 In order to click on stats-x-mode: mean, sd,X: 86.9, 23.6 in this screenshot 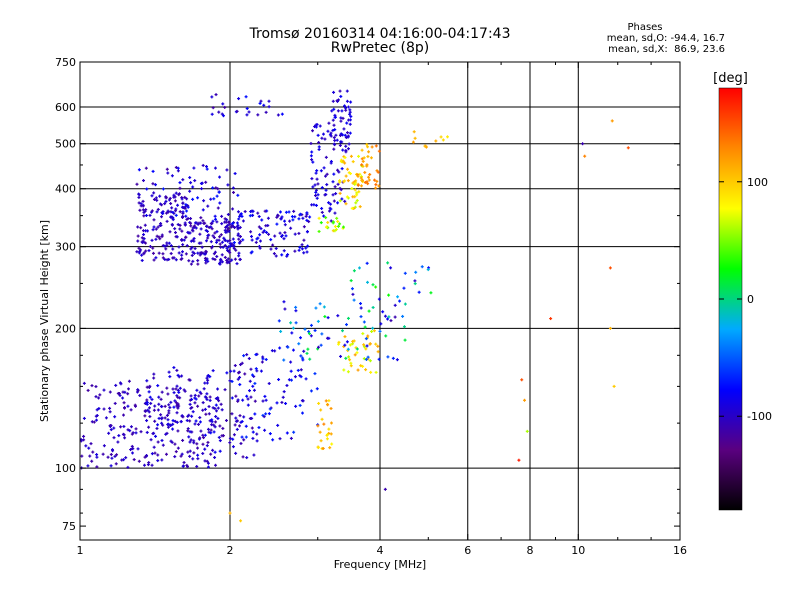, I will do `click(666, 49)`.